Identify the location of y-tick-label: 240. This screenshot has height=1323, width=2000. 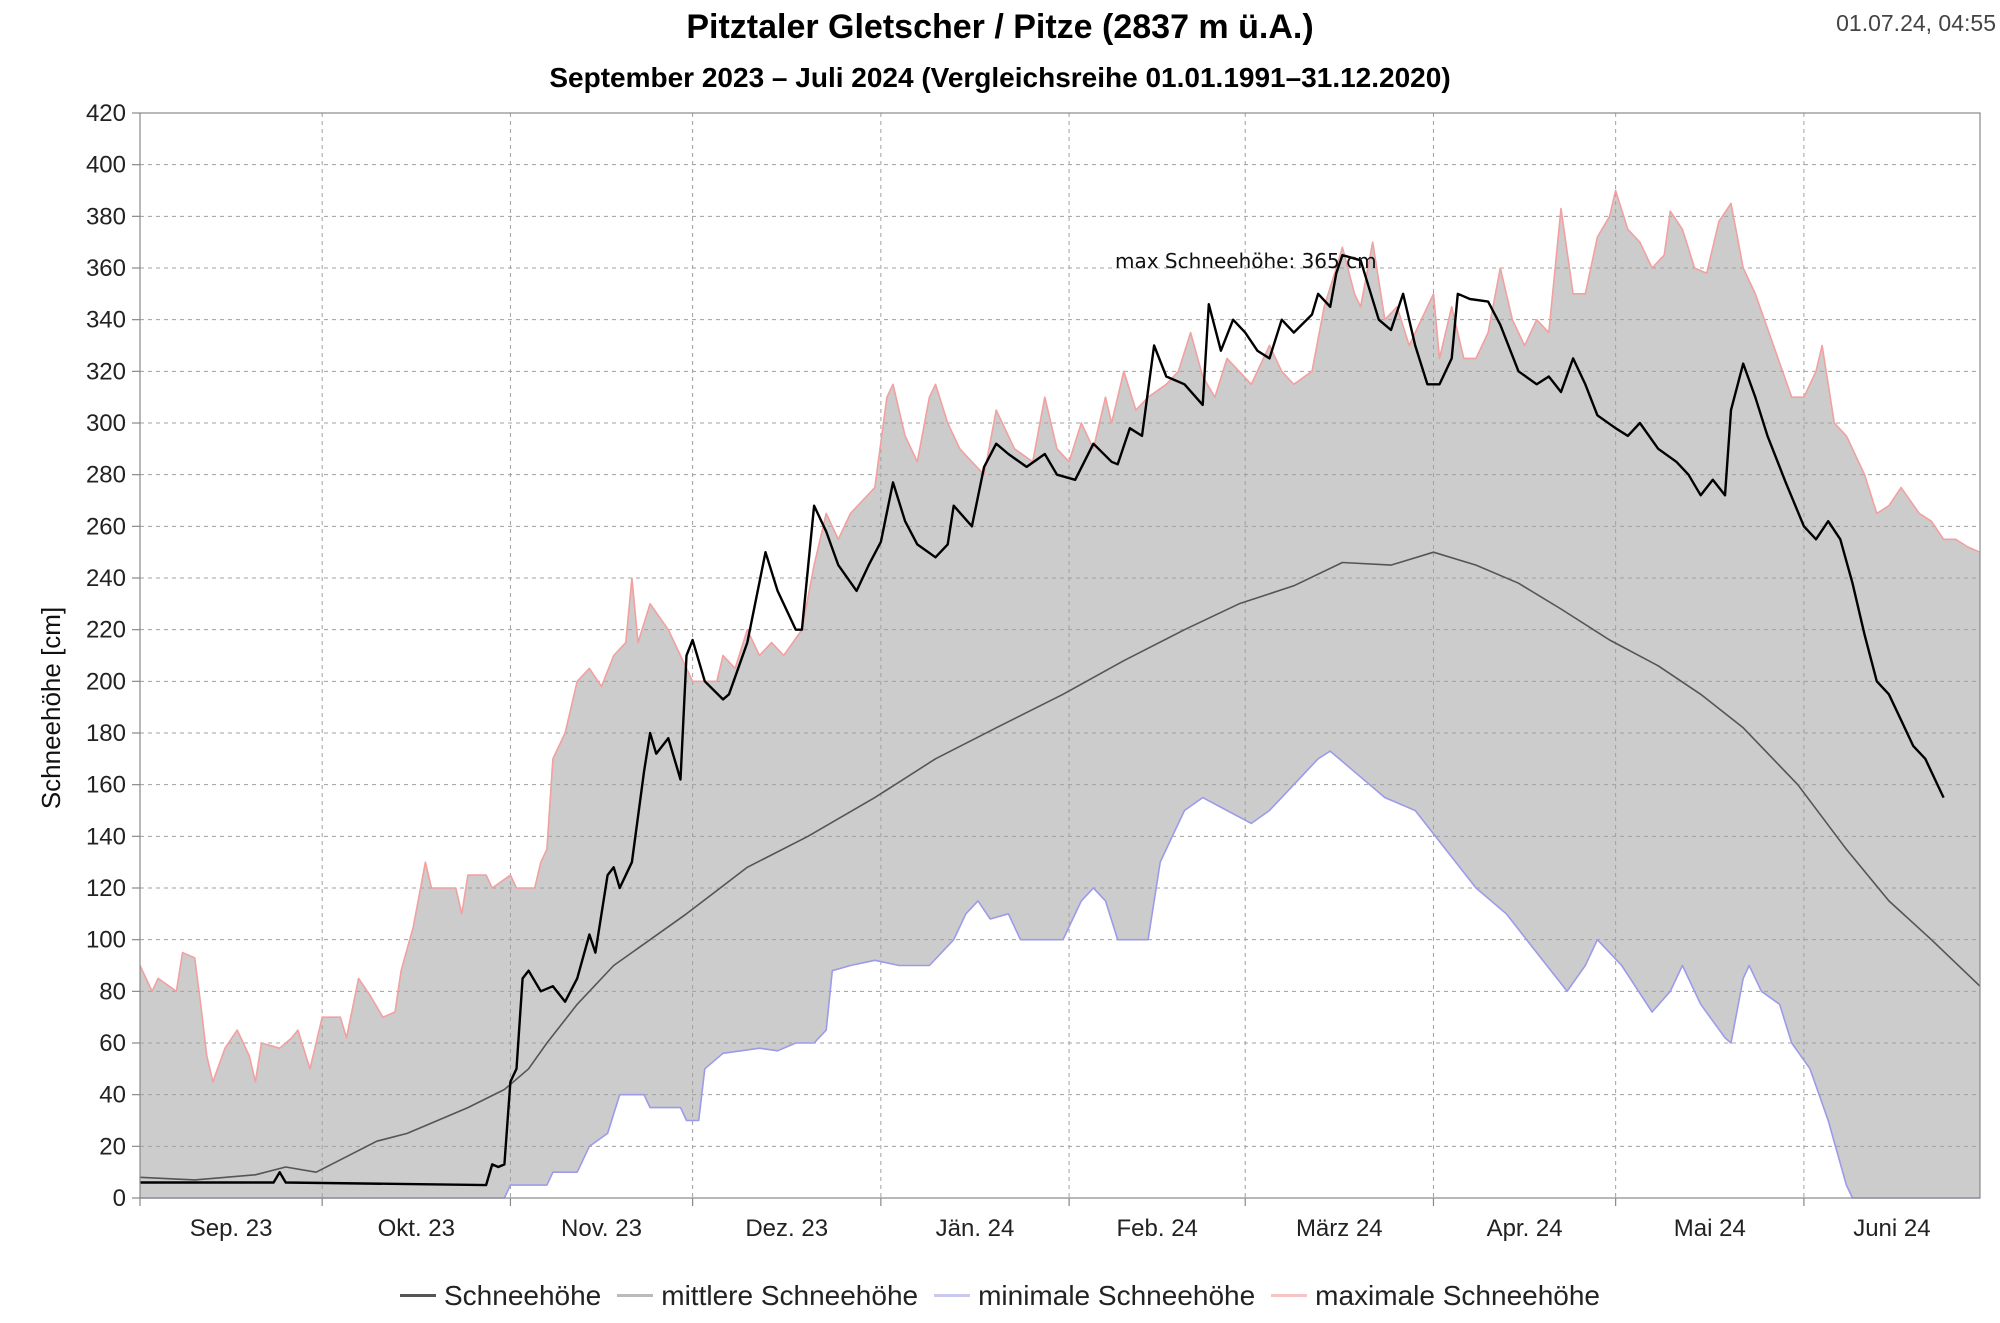
(106, 578).